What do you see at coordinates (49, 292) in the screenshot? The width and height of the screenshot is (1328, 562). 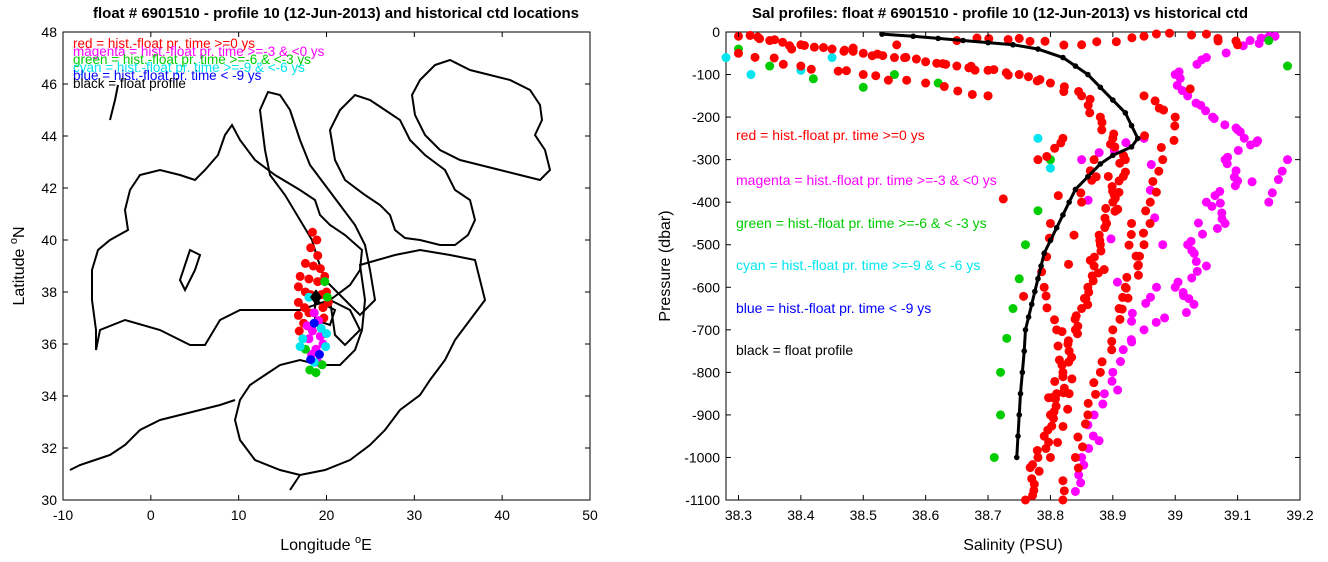 I see `map-ytick-label: 38` at bounding box center [49, 292].